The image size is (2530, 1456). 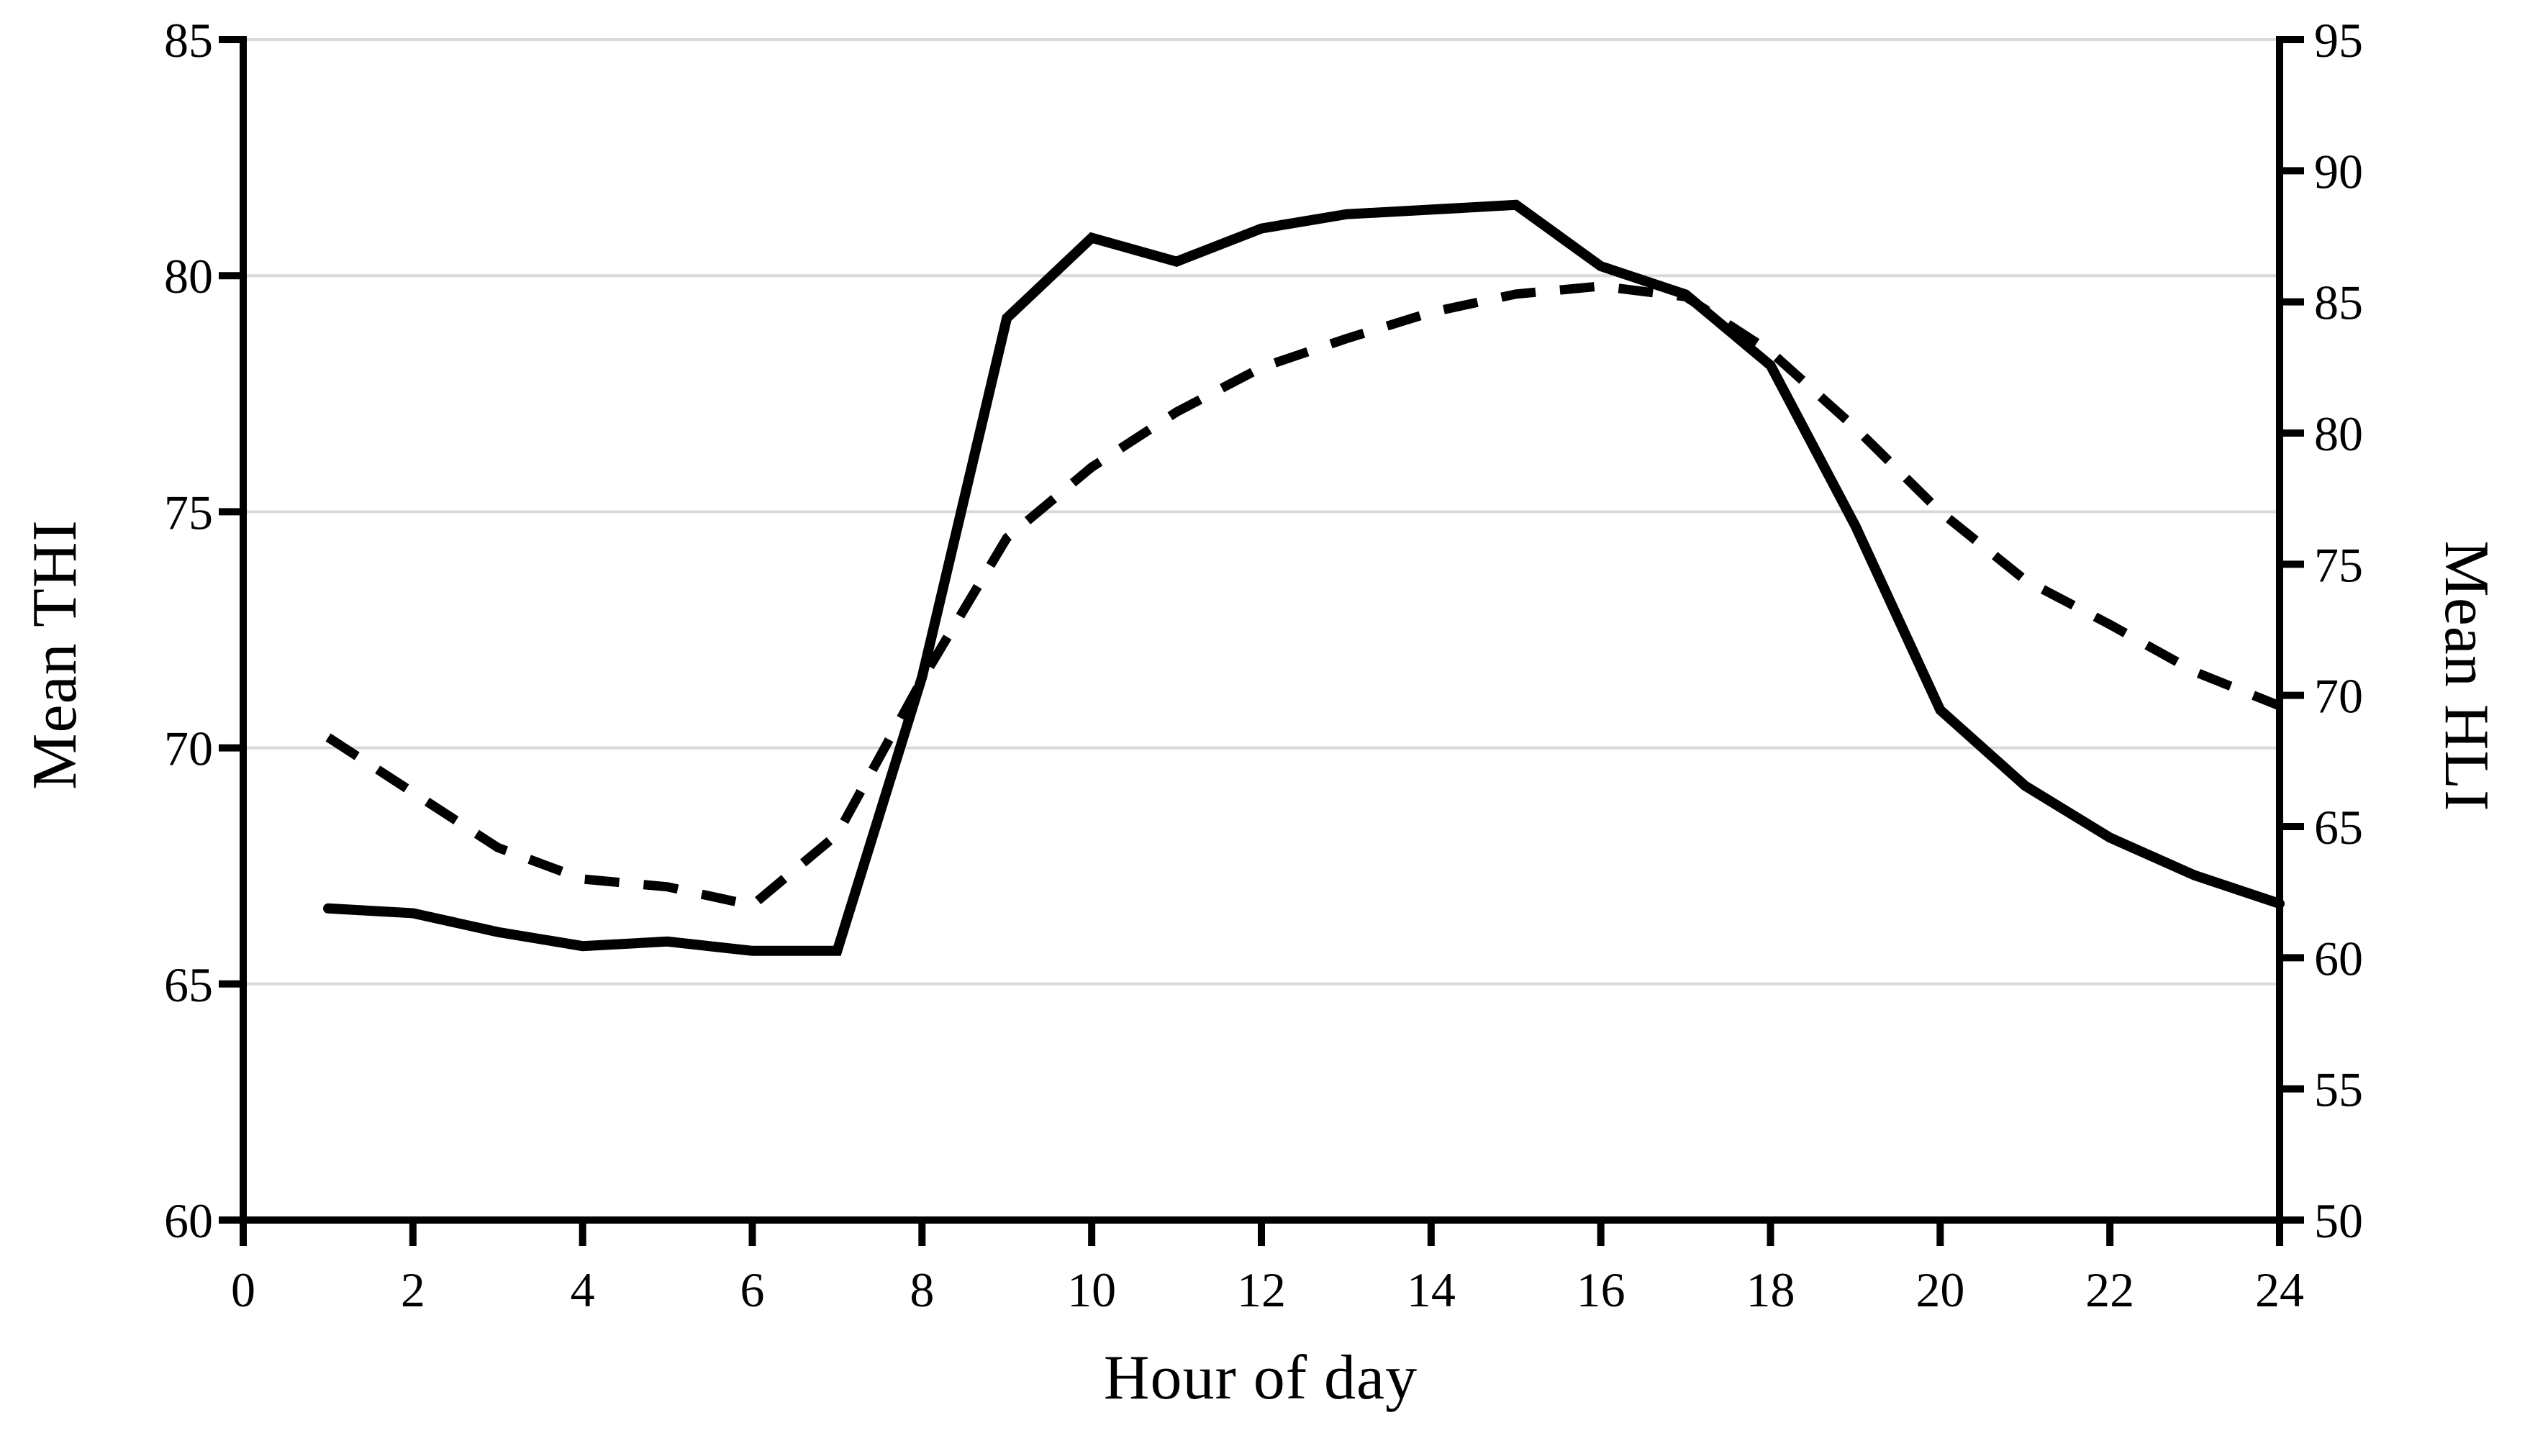 What do you see at coordinates (2338, 696) in the screenshot?
I see `right-tick-label: 70` at bounding box center [2338, 696].